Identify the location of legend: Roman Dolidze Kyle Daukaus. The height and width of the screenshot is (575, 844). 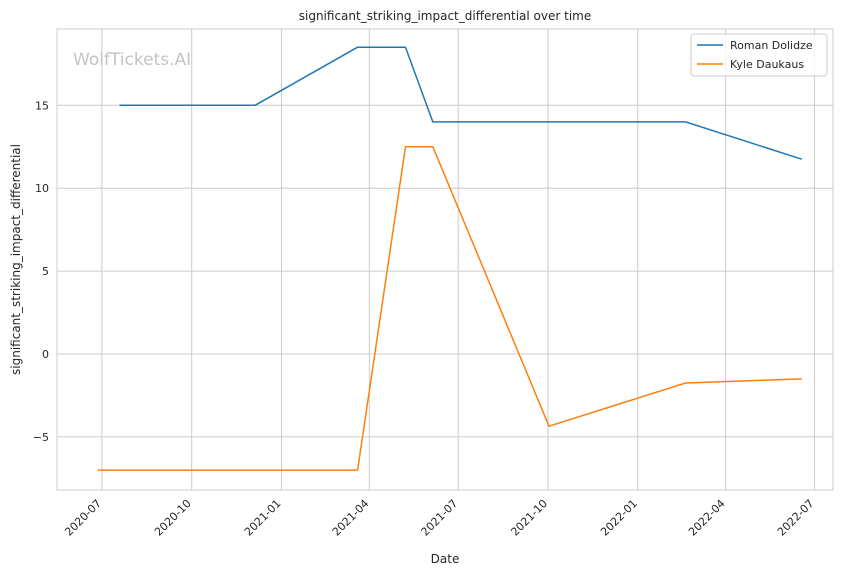
(759, 55).